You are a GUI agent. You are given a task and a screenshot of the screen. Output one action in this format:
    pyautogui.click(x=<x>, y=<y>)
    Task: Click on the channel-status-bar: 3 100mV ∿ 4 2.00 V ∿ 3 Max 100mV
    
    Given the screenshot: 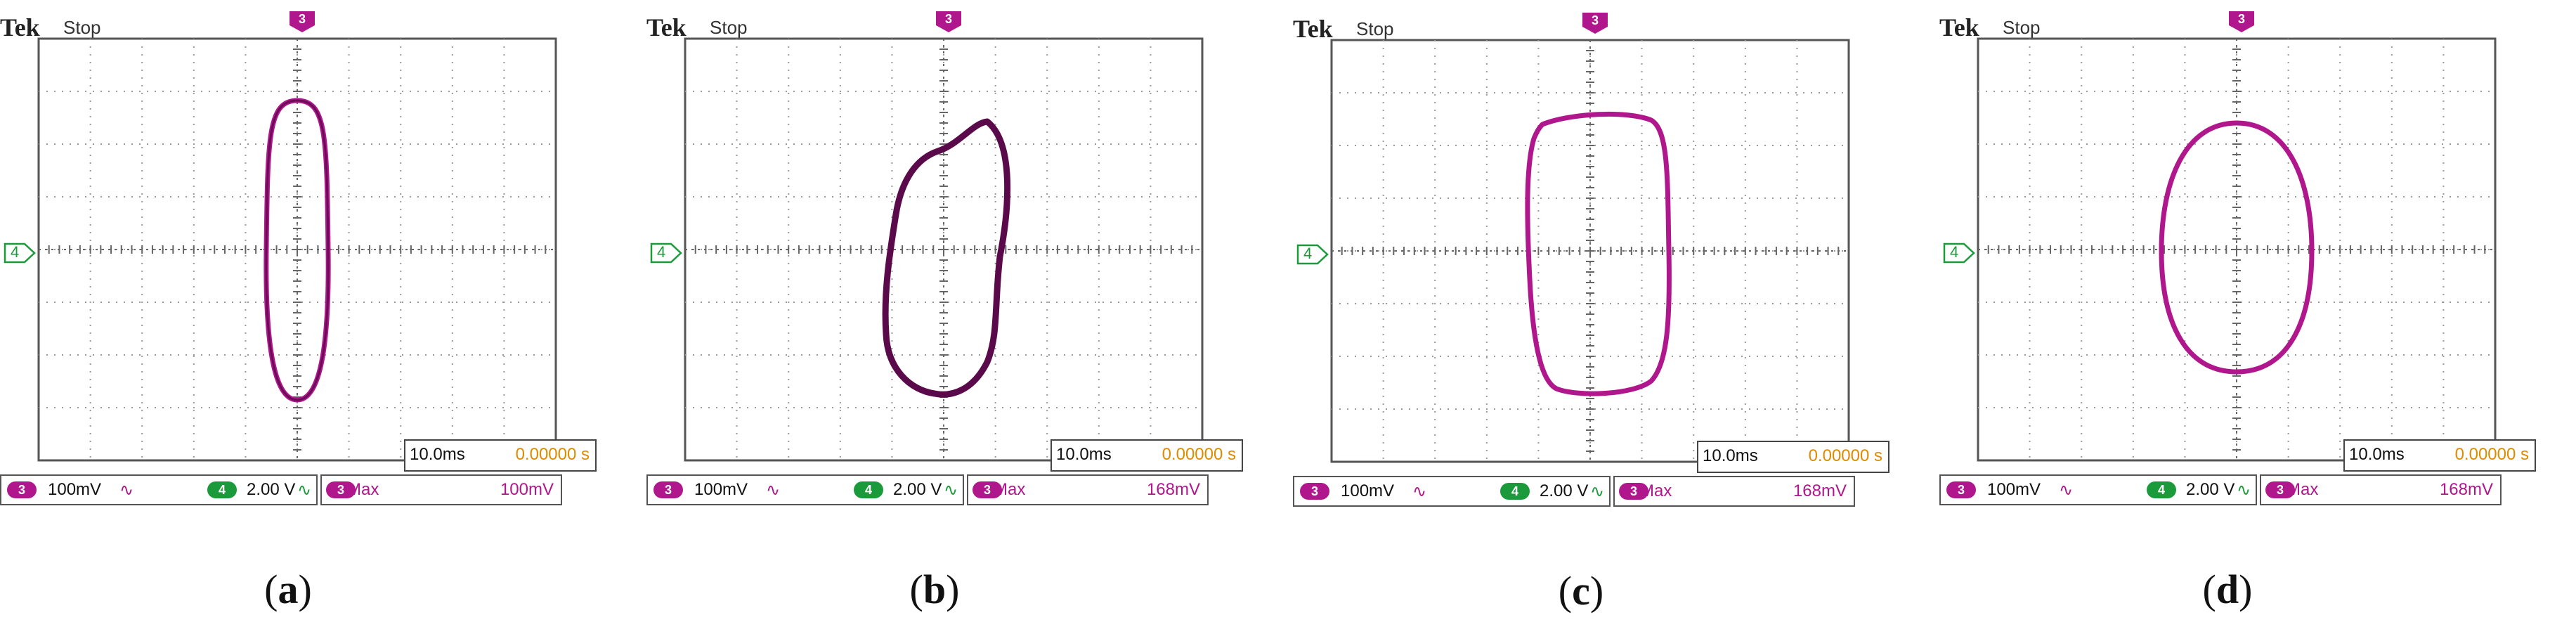 What is the action you would take?
    pyautogui.click(x=295, y=489)
    